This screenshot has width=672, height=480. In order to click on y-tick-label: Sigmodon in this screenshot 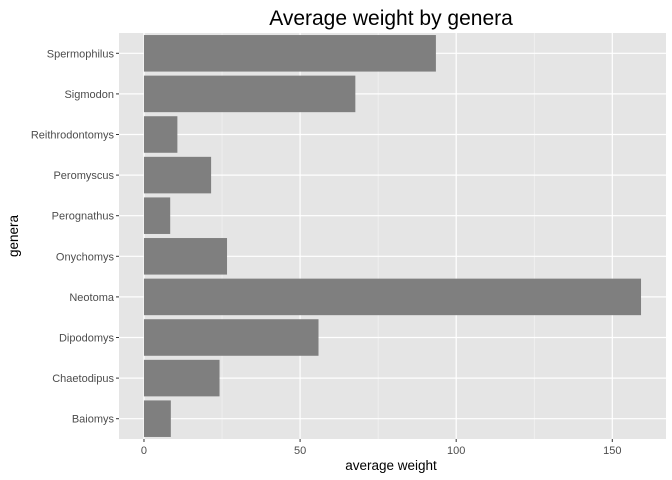, I will do `click(89, 95)`.